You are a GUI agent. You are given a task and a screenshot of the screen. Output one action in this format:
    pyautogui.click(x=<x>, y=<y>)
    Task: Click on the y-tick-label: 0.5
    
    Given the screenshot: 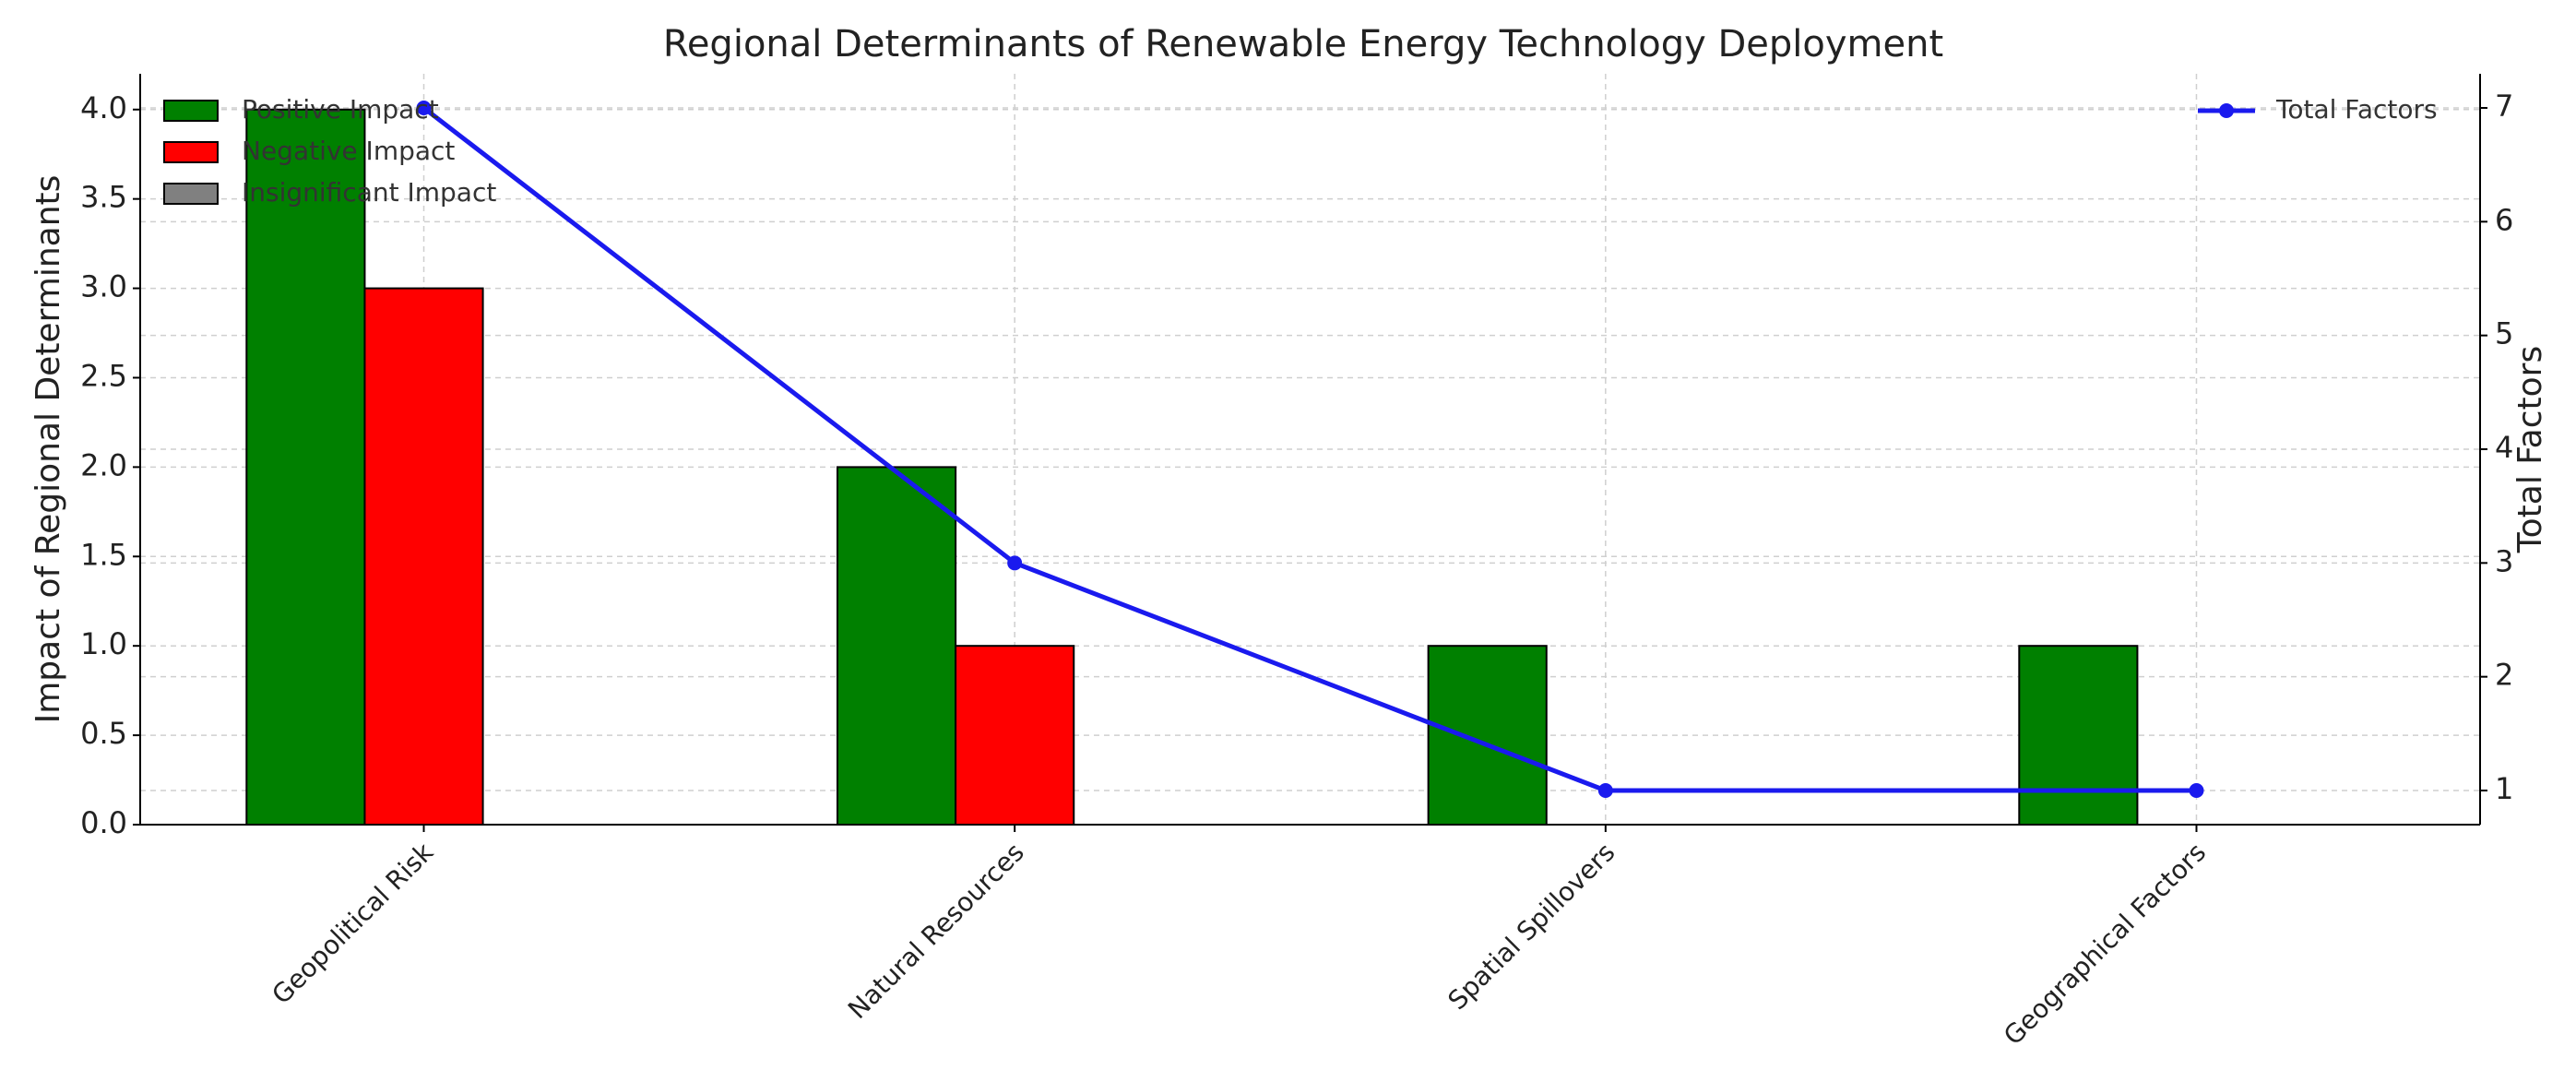 What is the action you would take?
    pyautogui.click(x=104, y=733)
    